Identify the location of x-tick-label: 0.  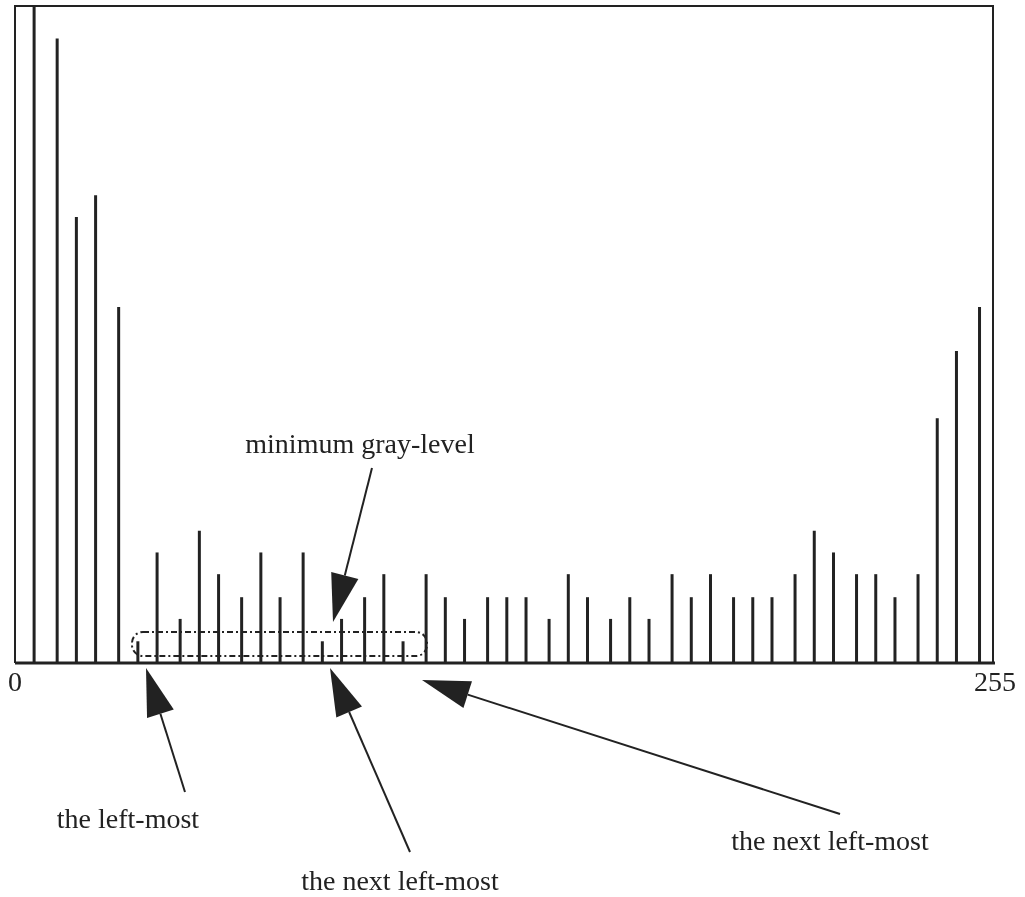
(15, 681).